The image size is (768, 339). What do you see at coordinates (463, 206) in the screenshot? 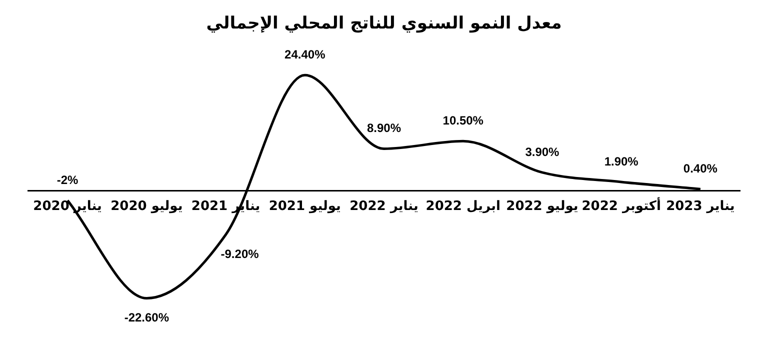
I see `x-tick-label: ابريل 2022` at bounding box center [463, 206].